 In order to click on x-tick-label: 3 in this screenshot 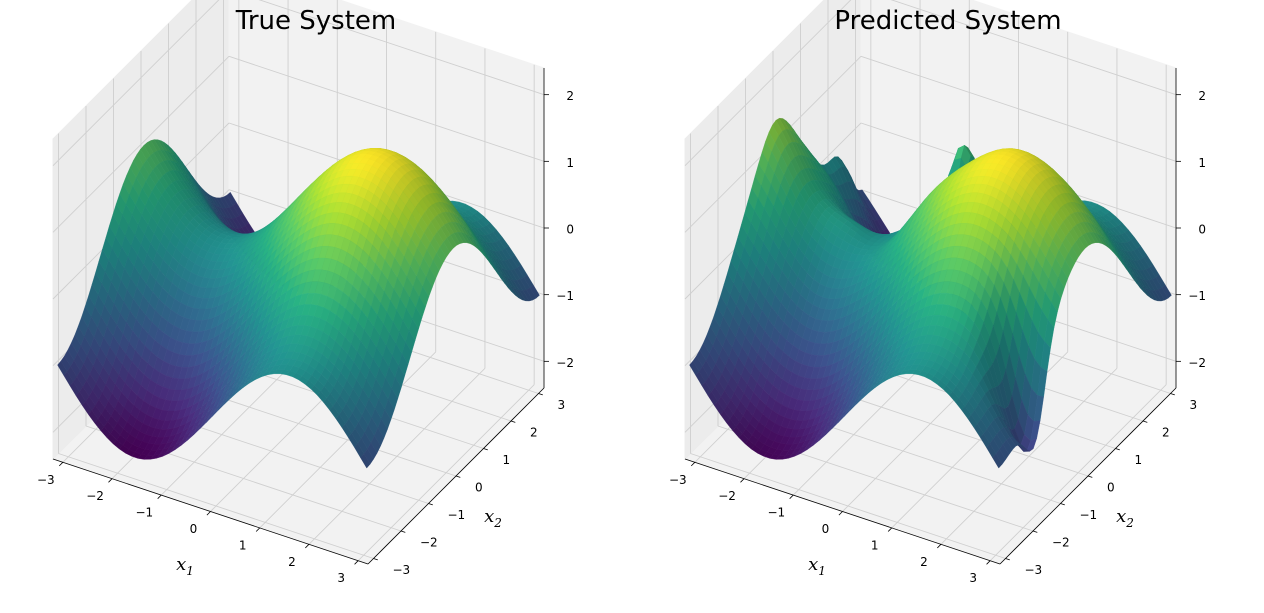, I will do `click(341, 578)`.